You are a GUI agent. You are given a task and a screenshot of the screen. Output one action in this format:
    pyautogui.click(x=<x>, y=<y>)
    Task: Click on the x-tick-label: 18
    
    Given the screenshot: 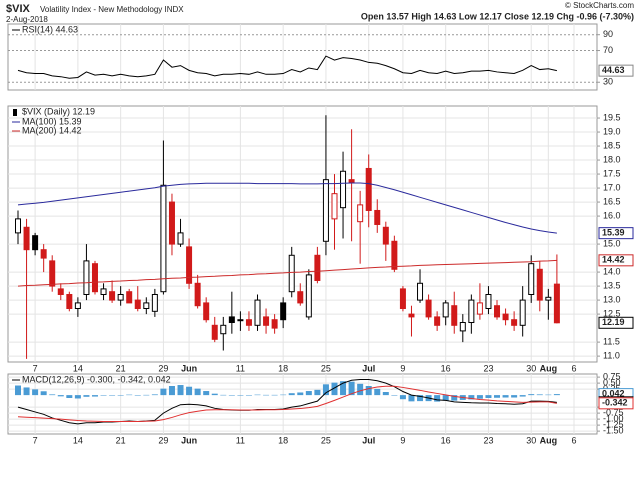 What is the action you would take?
    pyautogui.click(x=283, y=368)
    